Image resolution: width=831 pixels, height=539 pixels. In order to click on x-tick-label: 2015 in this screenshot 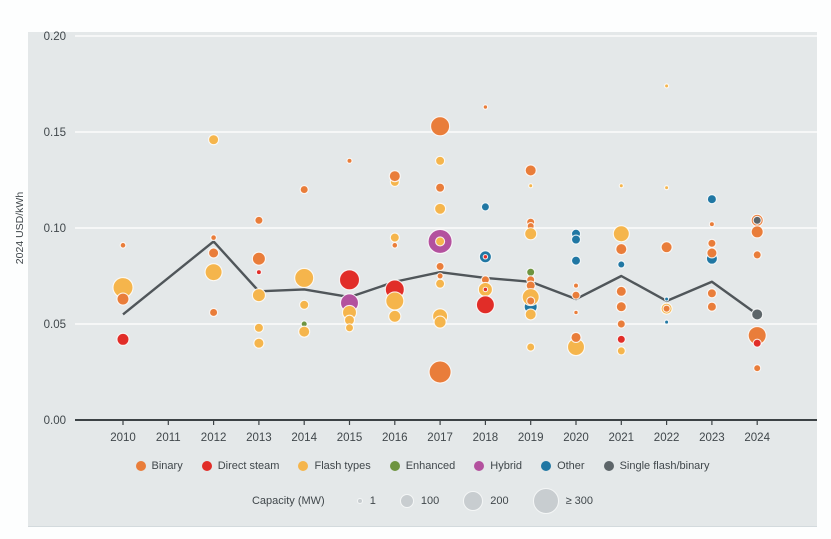, I will do `click(350, 438)`.